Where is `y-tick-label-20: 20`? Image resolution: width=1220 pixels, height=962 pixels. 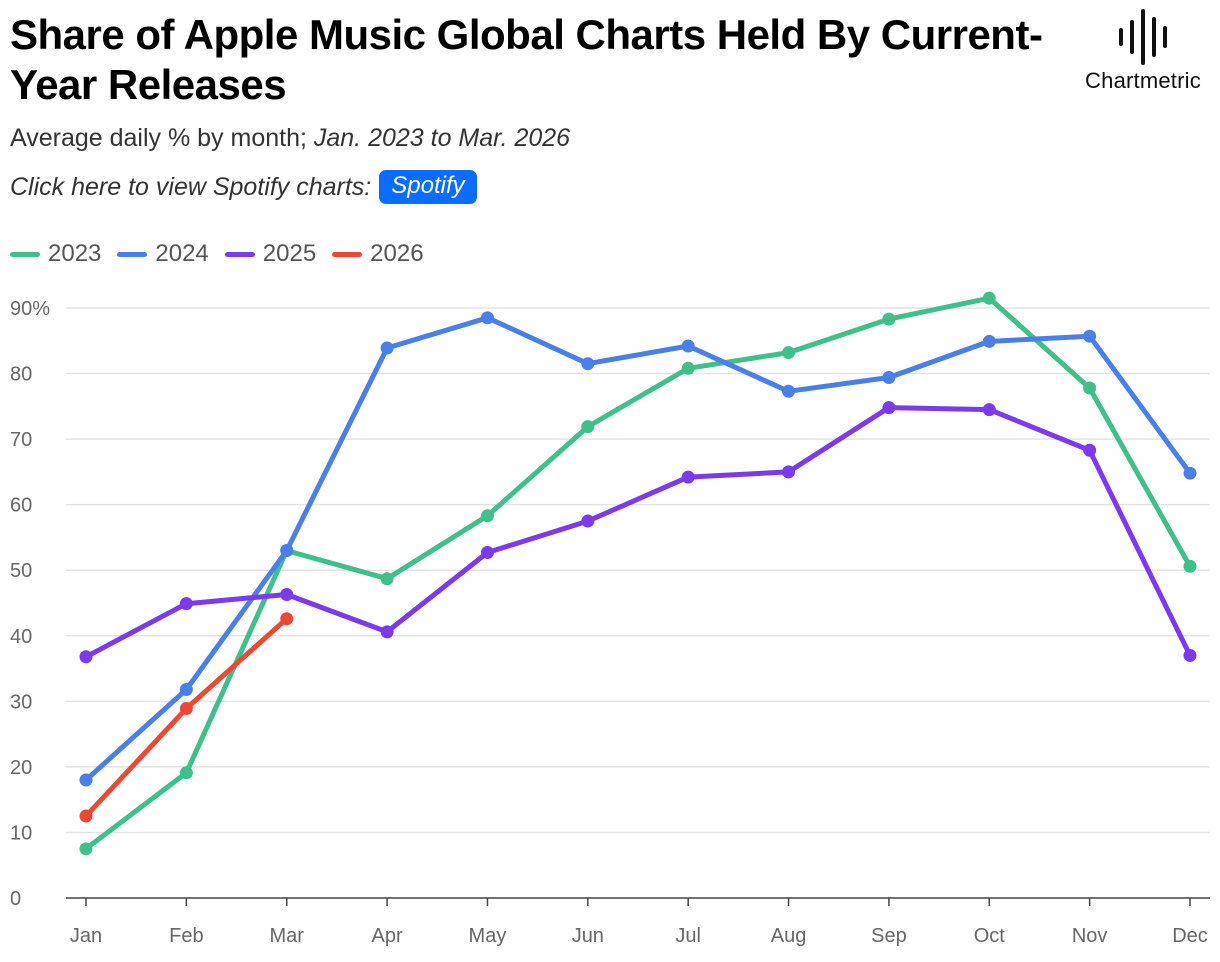 y-tick-label-20: 20 is located at coordinates (21, 768).